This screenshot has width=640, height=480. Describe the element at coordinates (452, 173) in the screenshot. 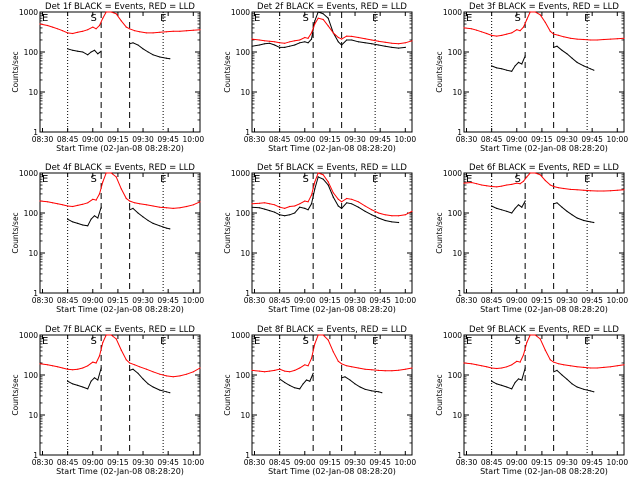

I see `panel-6-y-tick-label: 1000` at that location.